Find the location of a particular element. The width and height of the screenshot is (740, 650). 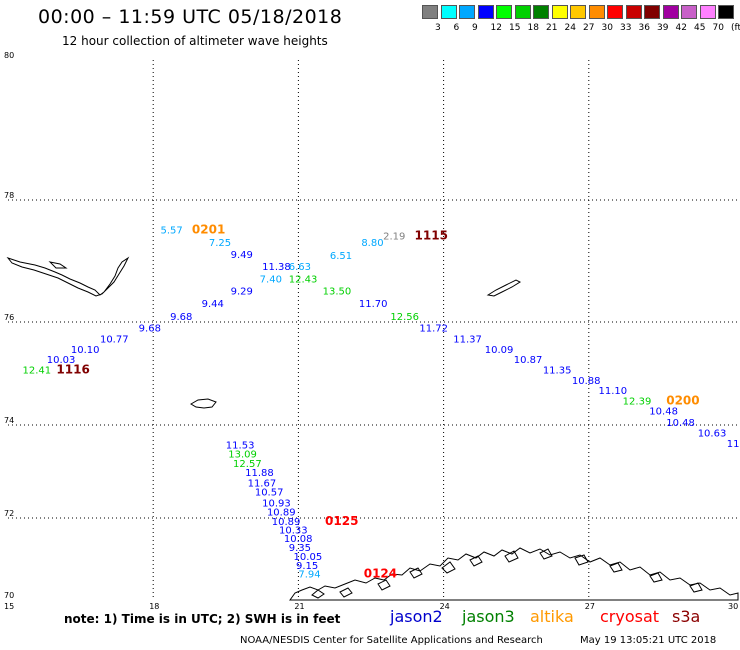

color-legend-label: 39 is located at coordinates (663, 28).